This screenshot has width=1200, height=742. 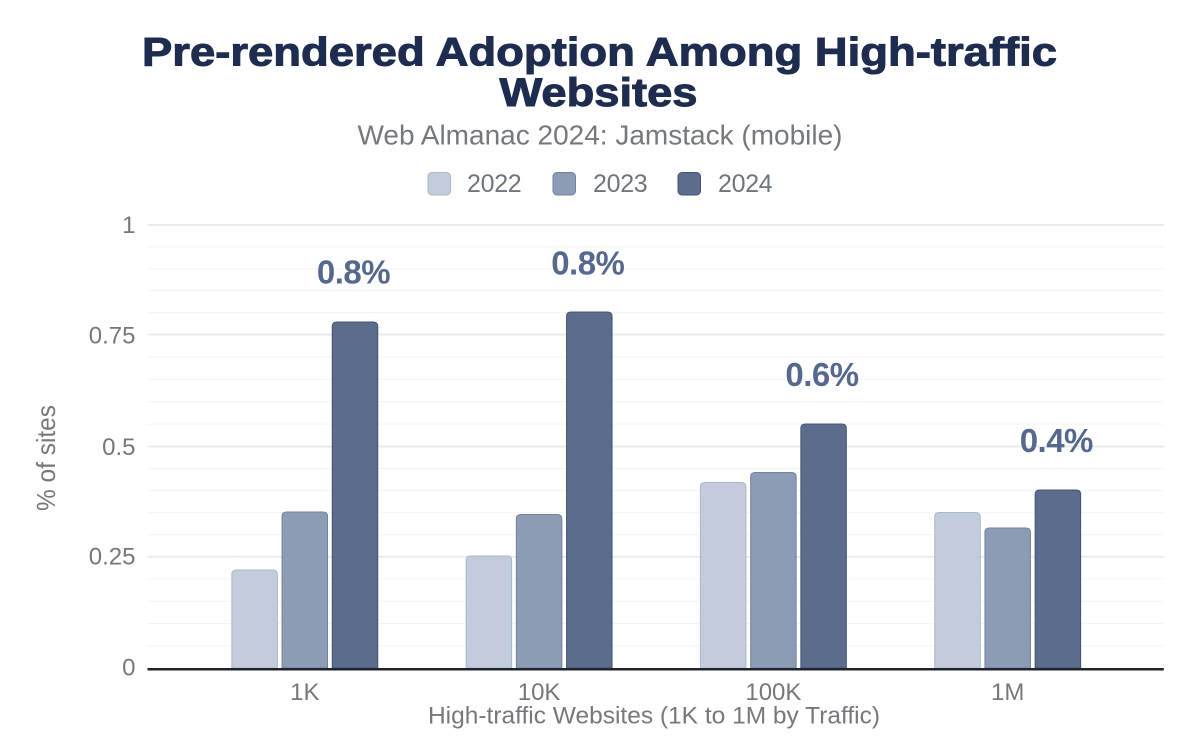 What do you see at coordinates (112, 556) in the screenshot?
I see `svg-text: 0.25` at bounding box center [112, 556].